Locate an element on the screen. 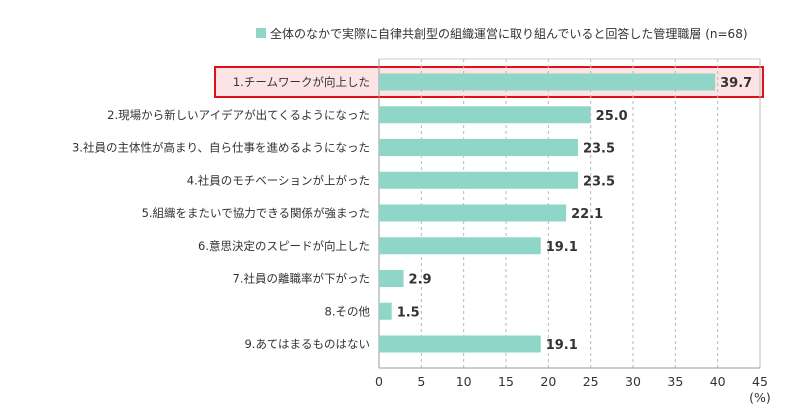 This screenshot has height=418, width=790. x-tick-label: 5 is located at coordinates (421, 381).